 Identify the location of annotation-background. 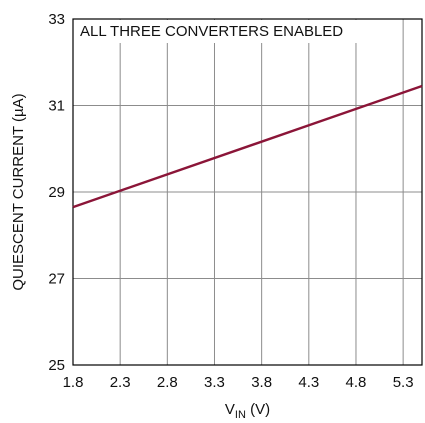
(216, 31).